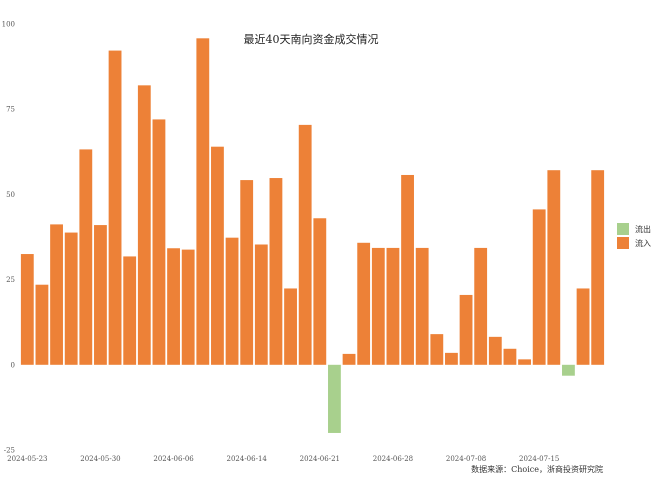 The image size is (659, 479). I want to click on y-tick-label: 25, so click(10, 280).